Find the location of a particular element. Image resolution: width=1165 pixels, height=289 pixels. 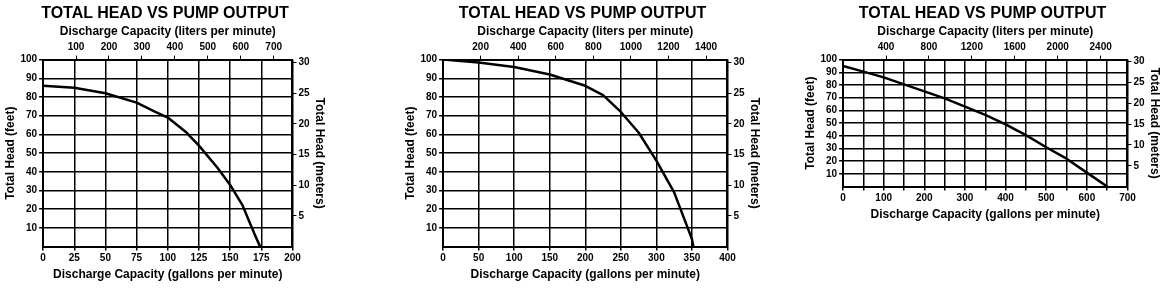

x2-tick-label: 700 is located at coordinates (274, 47).